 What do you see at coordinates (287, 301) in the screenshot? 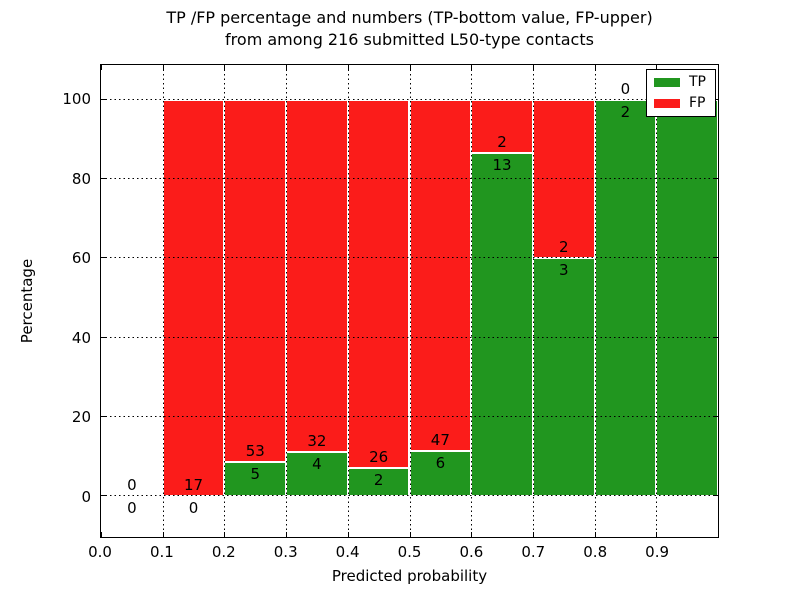
I see `v-gridline-0.3` at bounding box center [287, 301].